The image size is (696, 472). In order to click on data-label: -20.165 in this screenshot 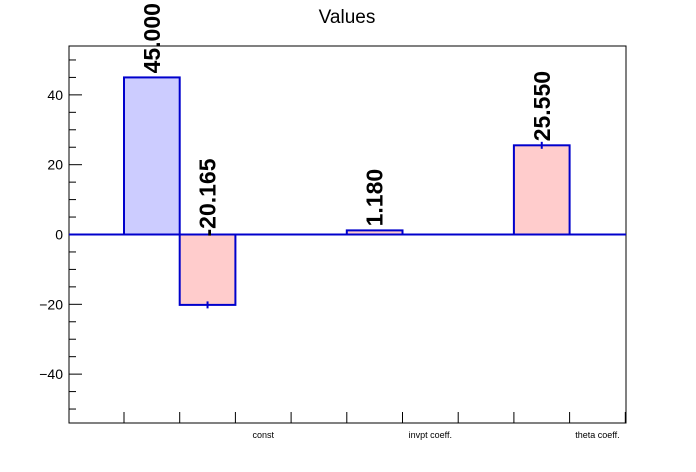, I will do `click(208, 197)`.